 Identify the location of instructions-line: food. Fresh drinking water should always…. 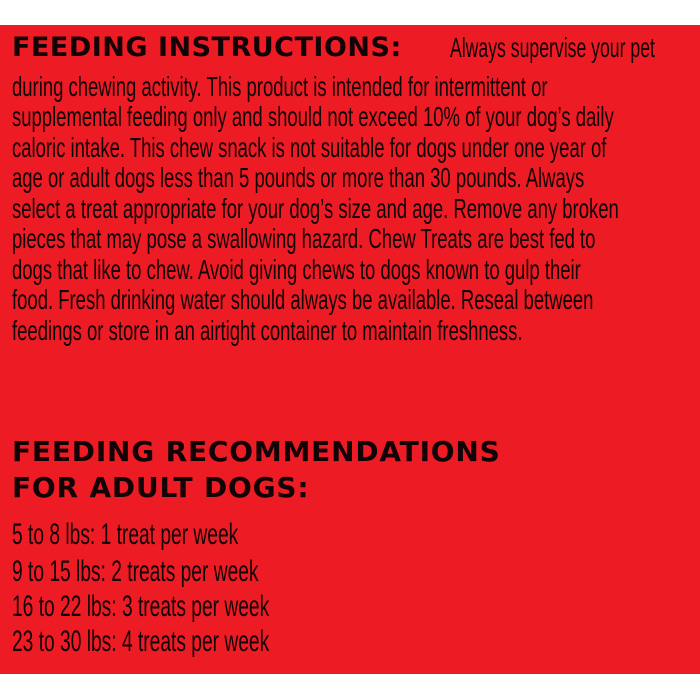
(303, 299).